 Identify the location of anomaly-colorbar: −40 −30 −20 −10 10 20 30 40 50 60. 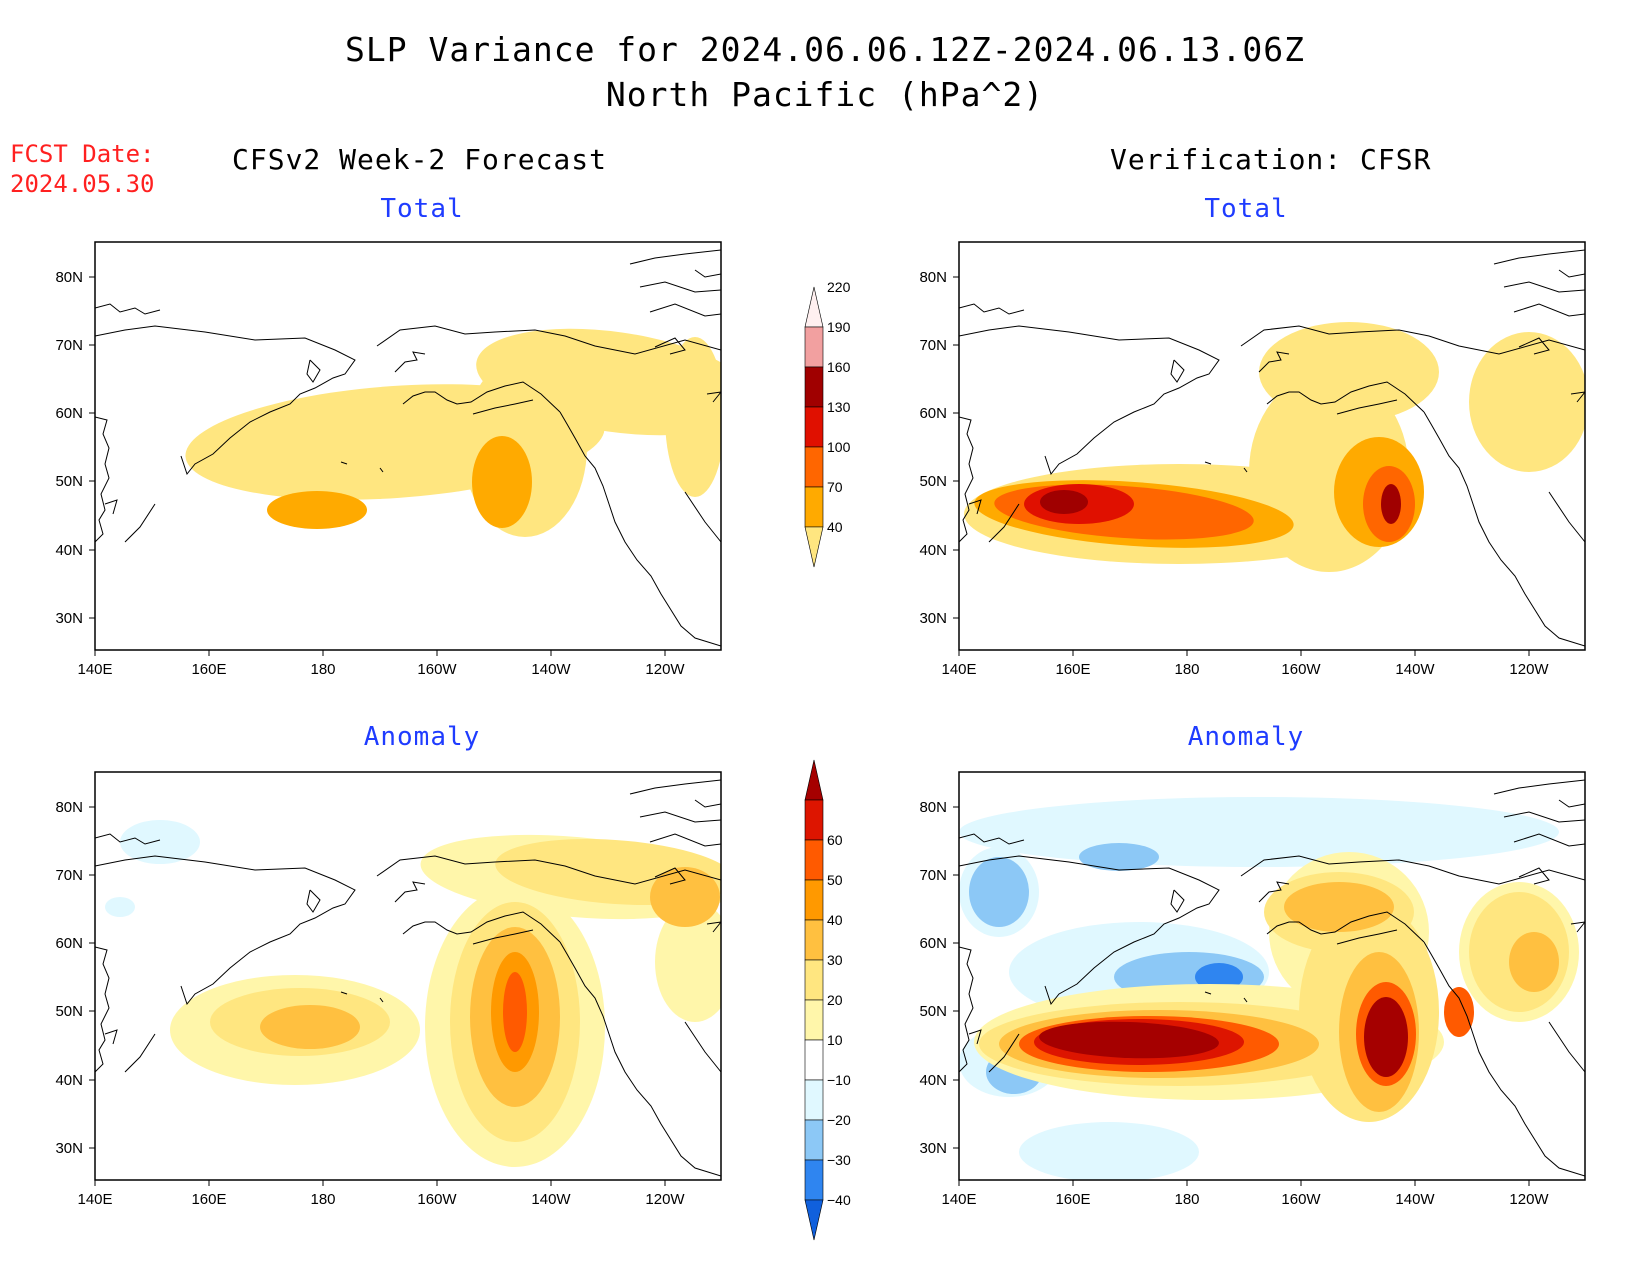
(827, 1000).